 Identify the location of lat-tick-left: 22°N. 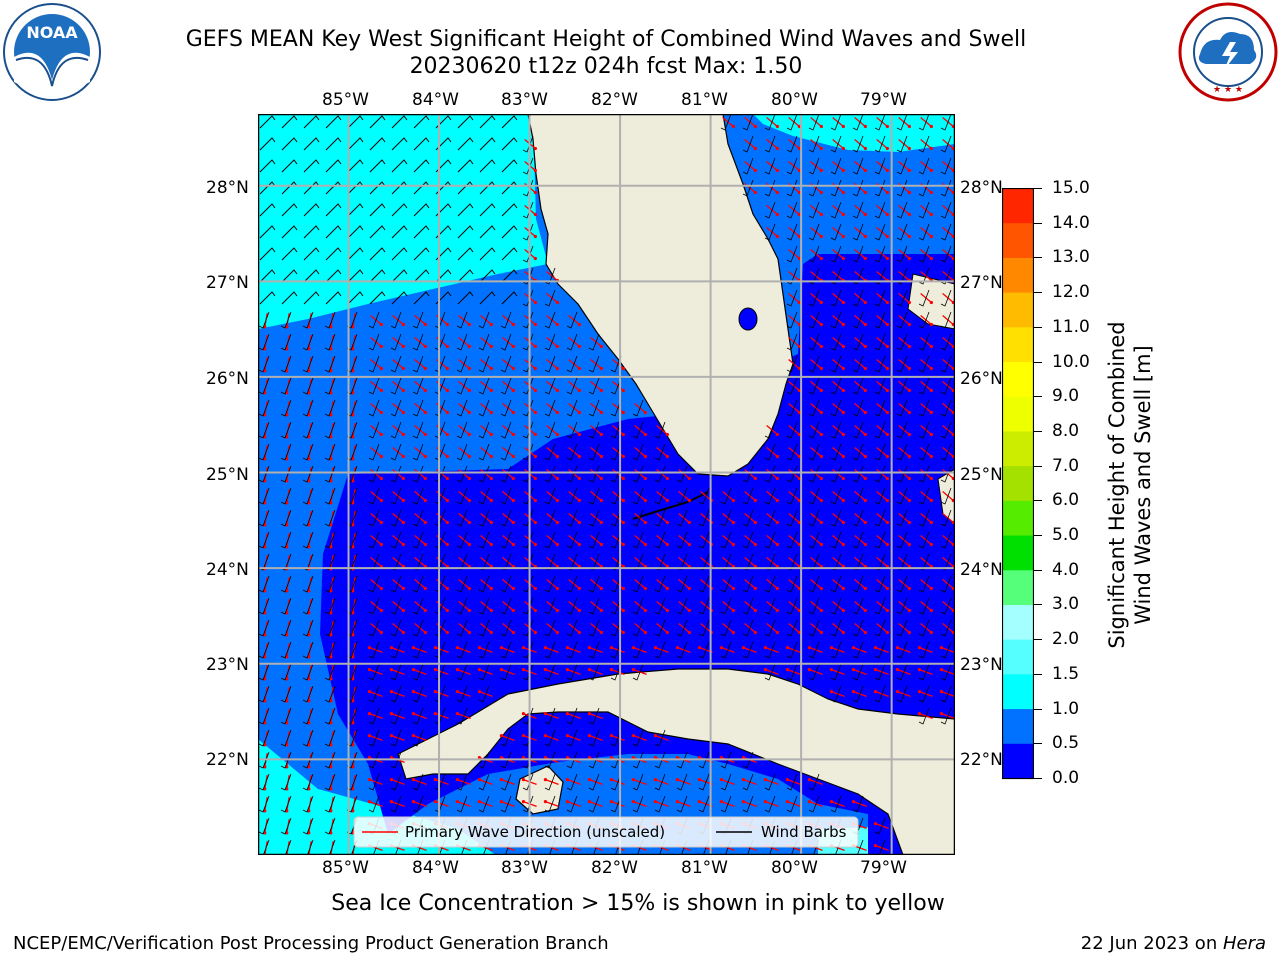
(227, 760).